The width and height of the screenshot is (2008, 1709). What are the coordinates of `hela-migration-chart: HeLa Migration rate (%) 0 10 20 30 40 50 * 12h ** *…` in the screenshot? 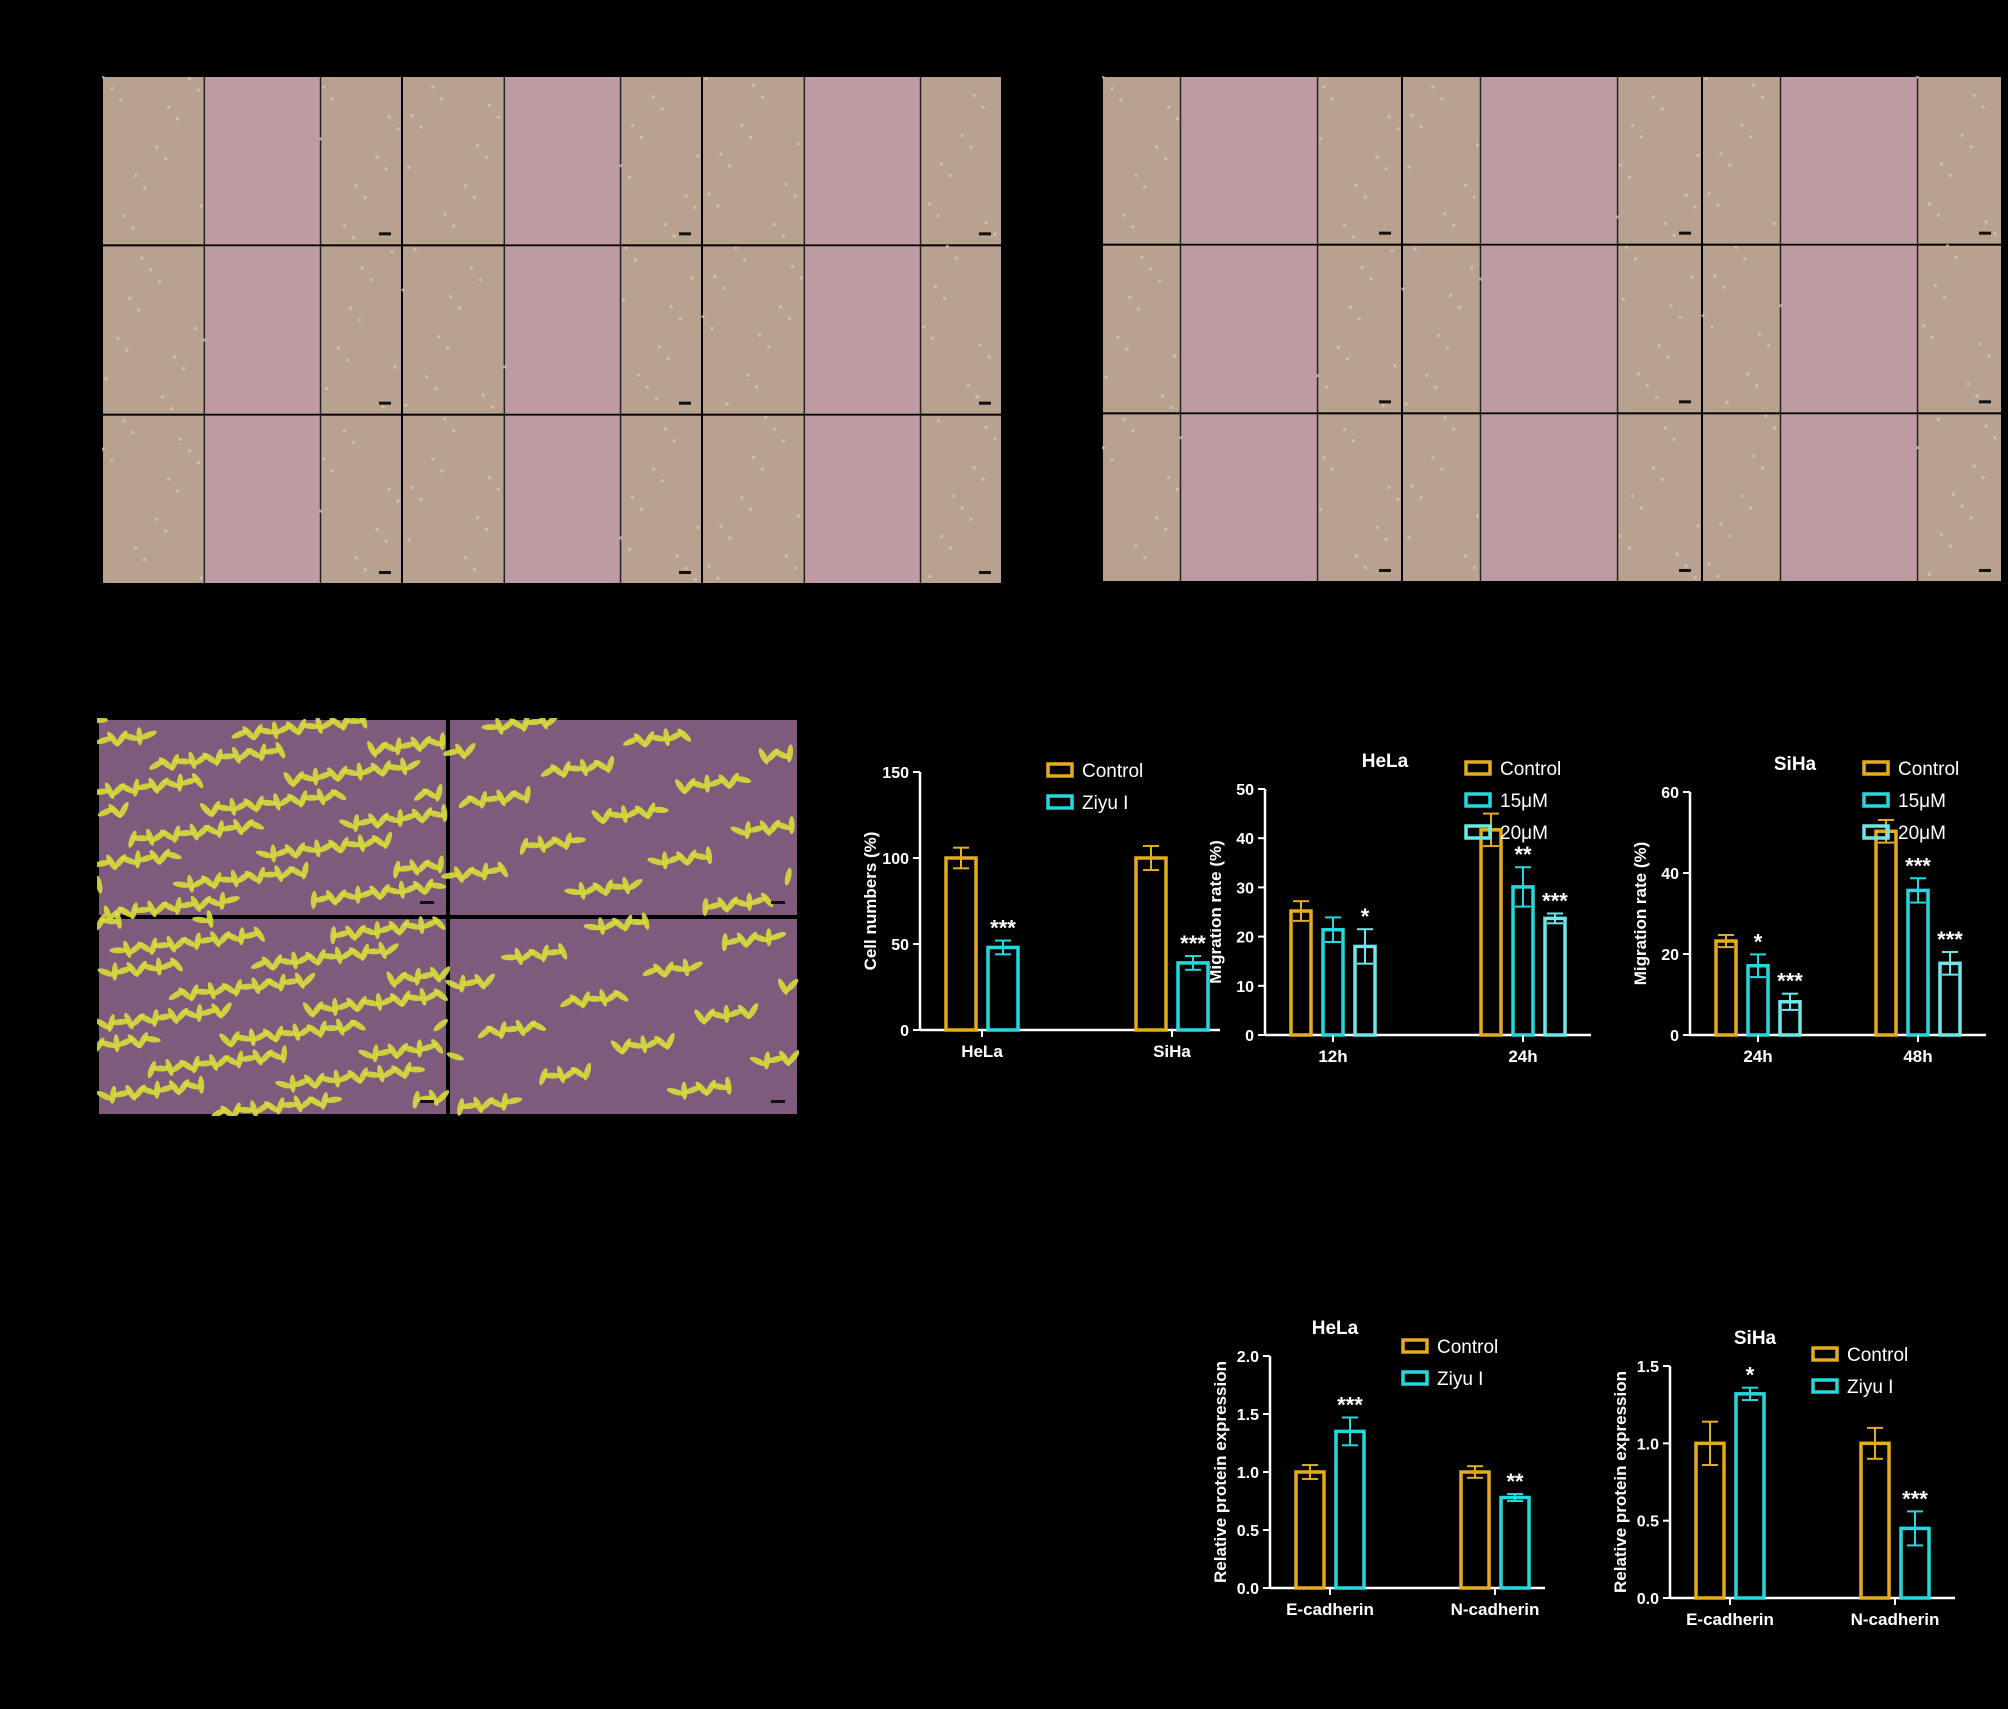 It's located at (1408, 915).